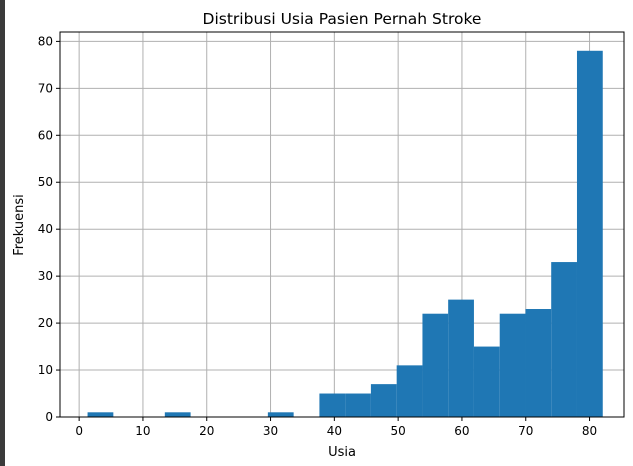  Describe the element at coordinates (45, 323) in the screenshot. I see `y-tick-label: 20` at that location.